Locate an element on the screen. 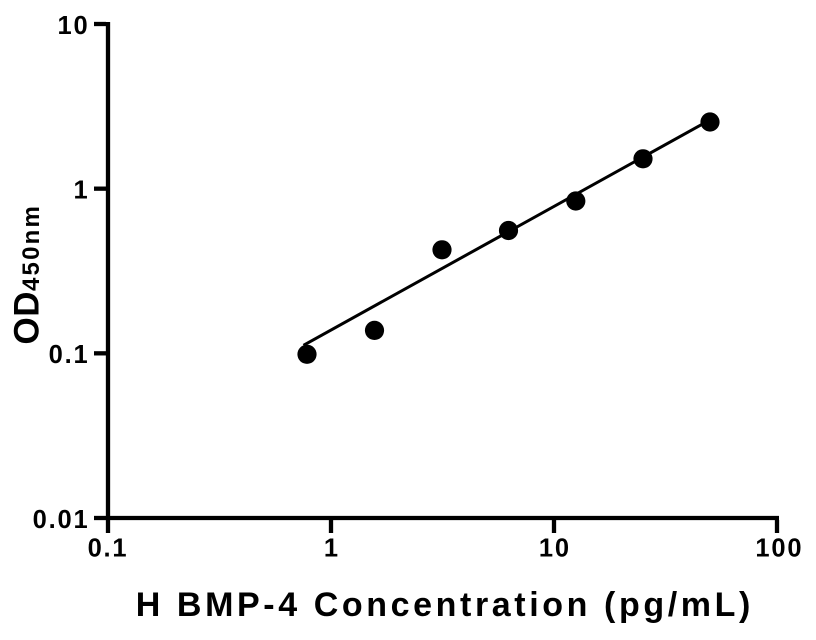 Image resolution: width=816 pixels, height=640 pixels. svg-text: H BMP-4 Concentration (pg/mL) is located at coordinates (445, 605).